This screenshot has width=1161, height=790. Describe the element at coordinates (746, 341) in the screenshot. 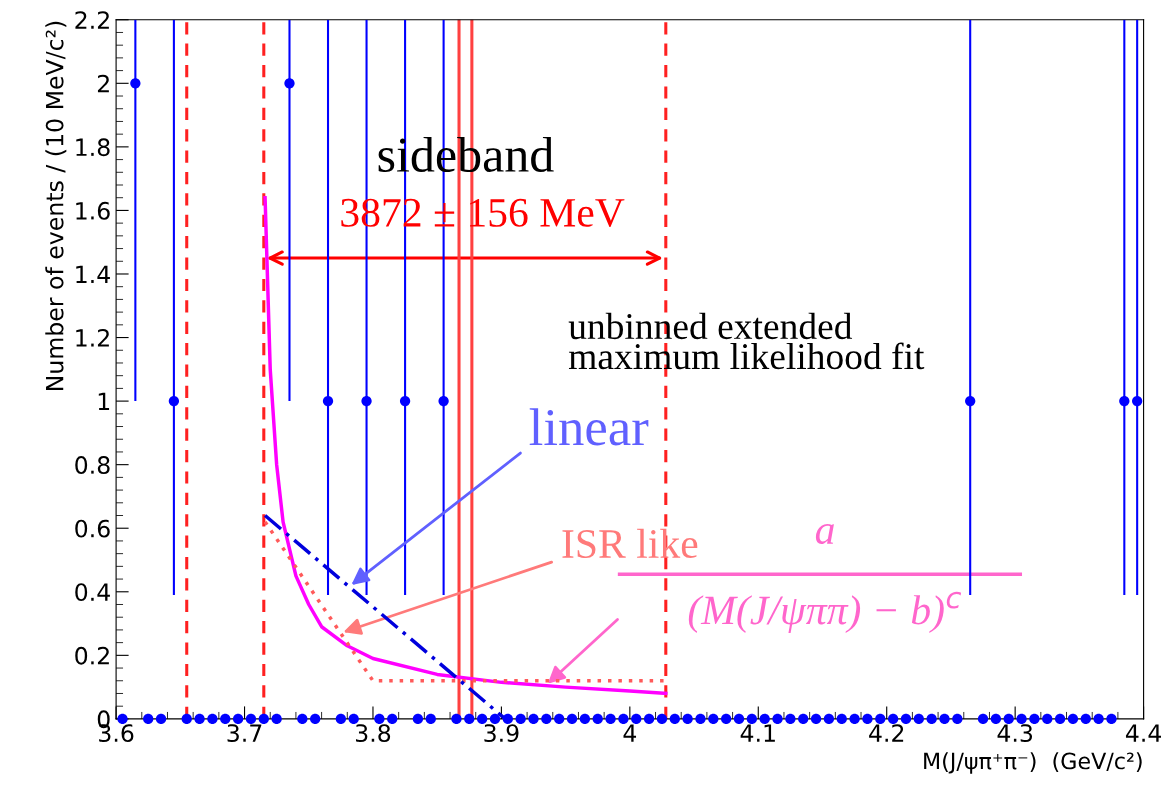

I see `annotation: unbinned extended maximum likelihood fit` at that location.